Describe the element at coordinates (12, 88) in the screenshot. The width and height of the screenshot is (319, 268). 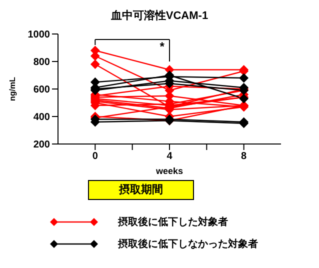
I see `y-axis-title: ng/mL` at that location.